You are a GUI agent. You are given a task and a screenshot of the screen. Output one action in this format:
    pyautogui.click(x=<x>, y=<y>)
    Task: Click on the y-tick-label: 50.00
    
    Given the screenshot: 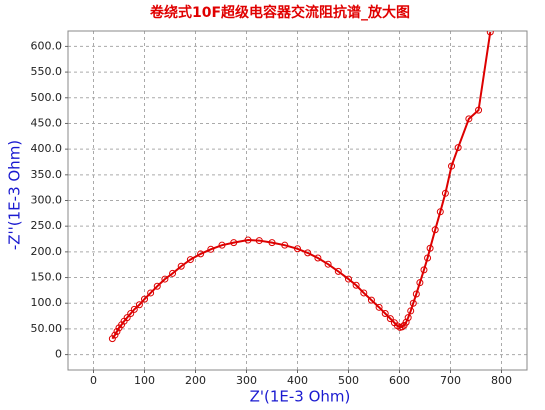 What is the action you would take?
    pyautogui.click(x=47, y=328)
    